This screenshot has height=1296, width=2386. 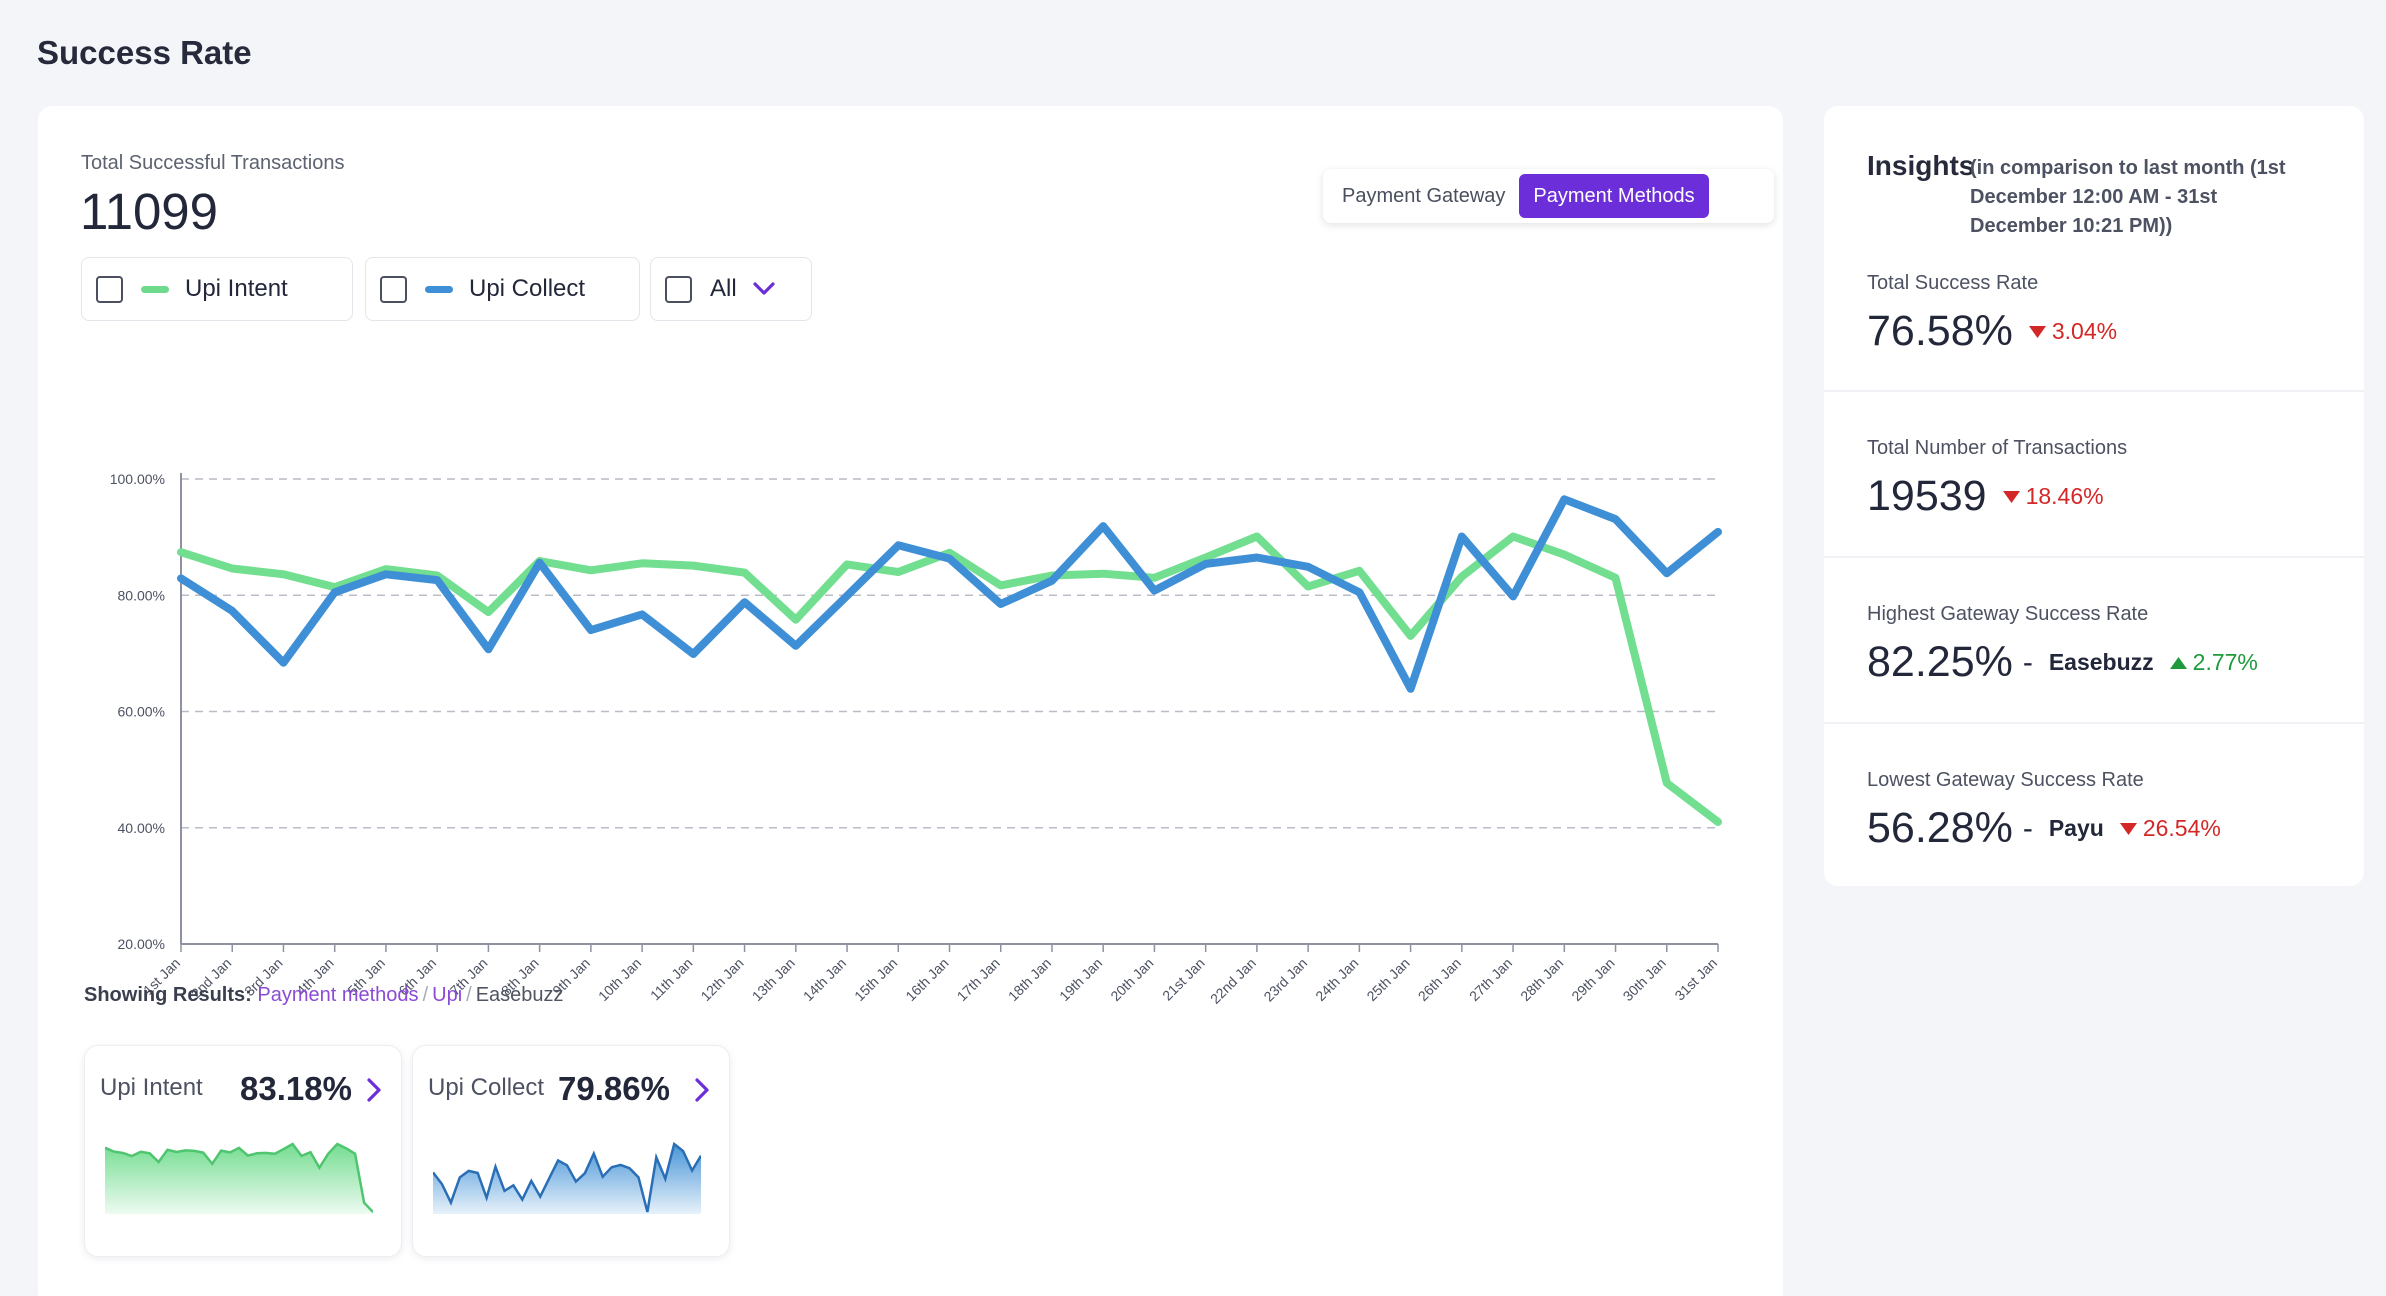 What do you see at coordinates (141, 712) in the screenshot?
I see `y-tick-label: 60.00%` at bounding box center [141, 712].